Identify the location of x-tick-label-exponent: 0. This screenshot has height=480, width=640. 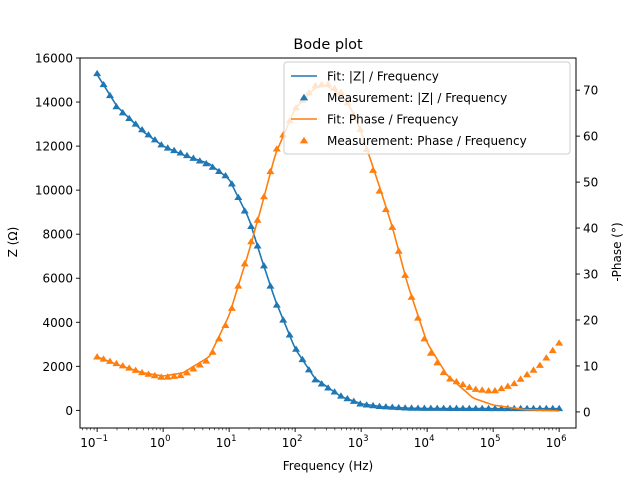
(167, 439).